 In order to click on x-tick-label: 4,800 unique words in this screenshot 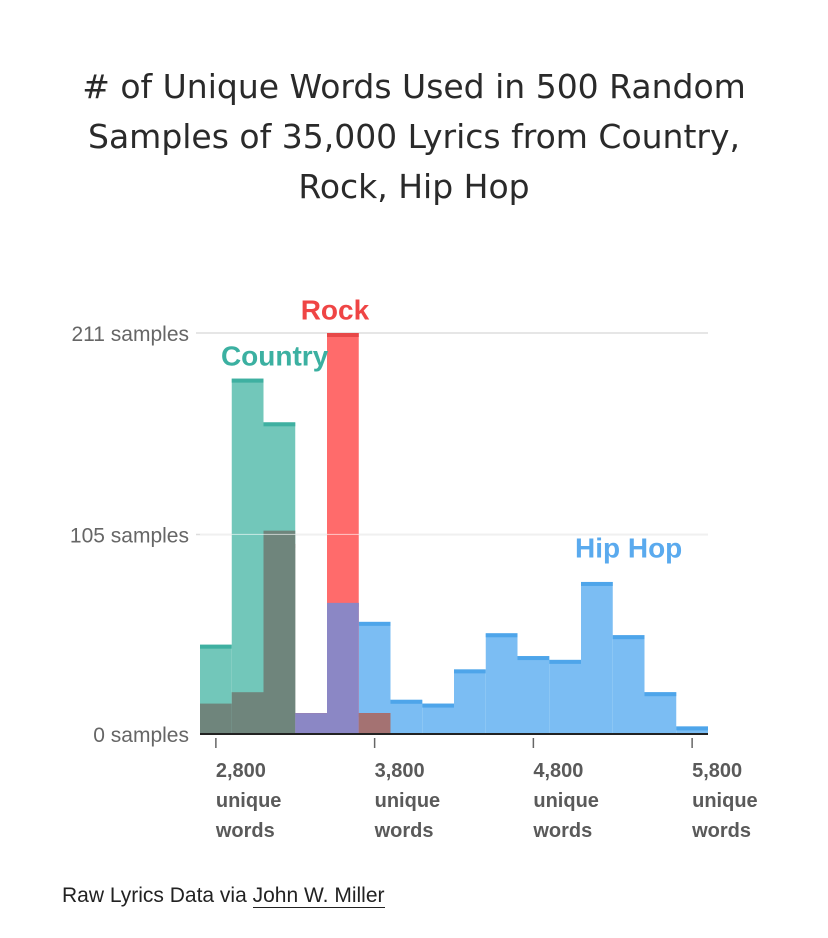, I will do `click(565, 801)`.